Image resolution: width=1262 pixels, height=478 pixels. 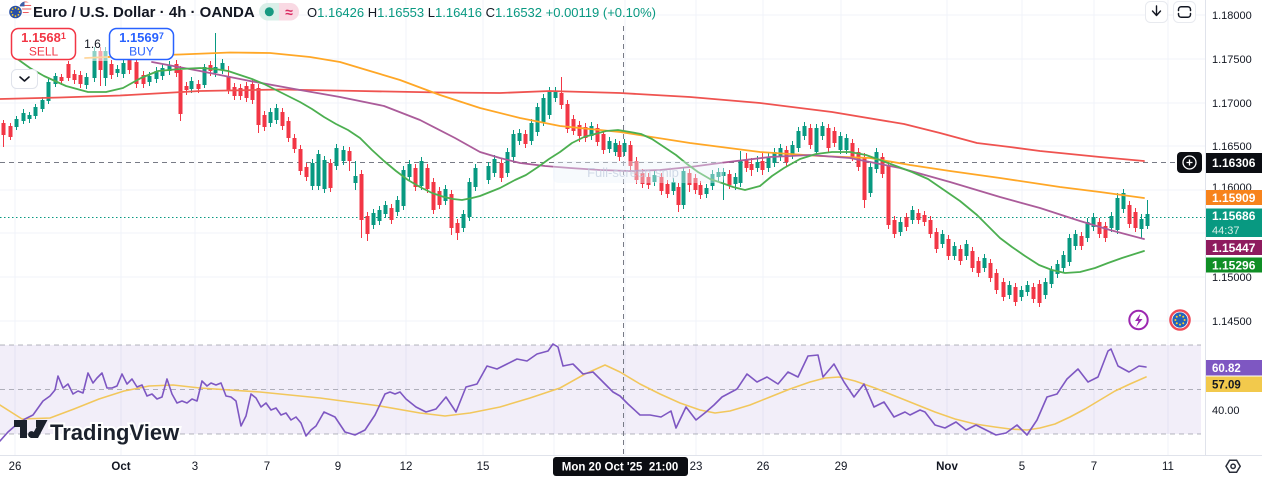 What do you see at coordinates (115, 432) in the screenshot?
I see `svg-text: TradingView` at bounding box center [115, 432].